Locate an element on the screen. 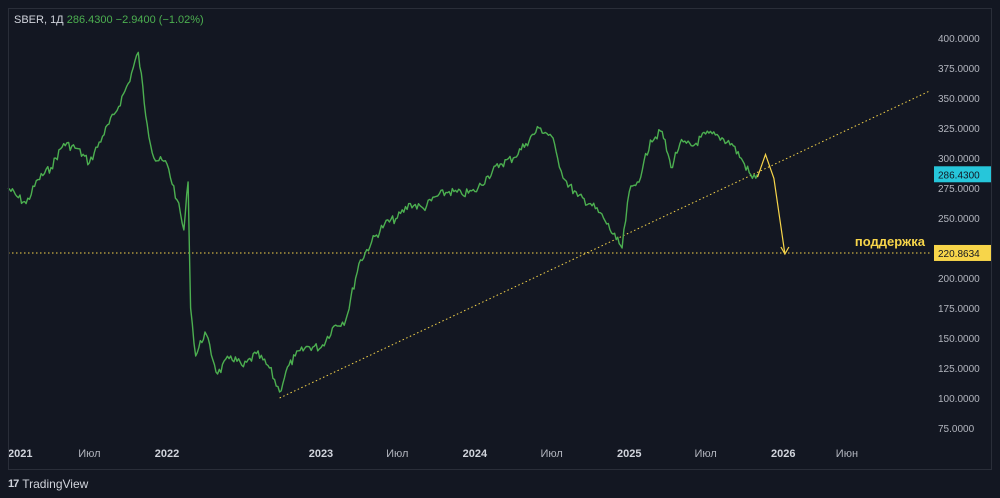 This screenshot has height=498, width=1000. symbol-legend: SBER, 1Д 286.4300 −2.9400 (−1.02%) is located at coordinates (109, 20).